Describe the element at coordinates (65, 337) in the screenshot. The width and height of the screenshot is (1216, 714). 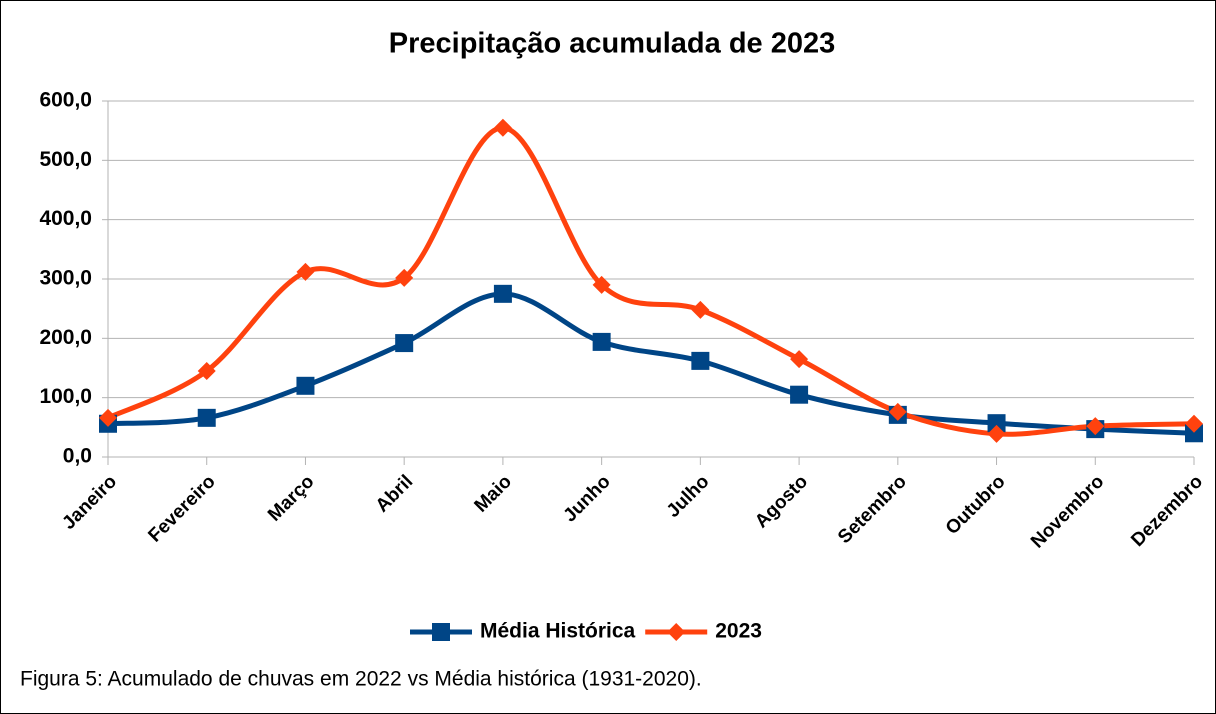
I see `y-tick-label: 200,0` at that location.